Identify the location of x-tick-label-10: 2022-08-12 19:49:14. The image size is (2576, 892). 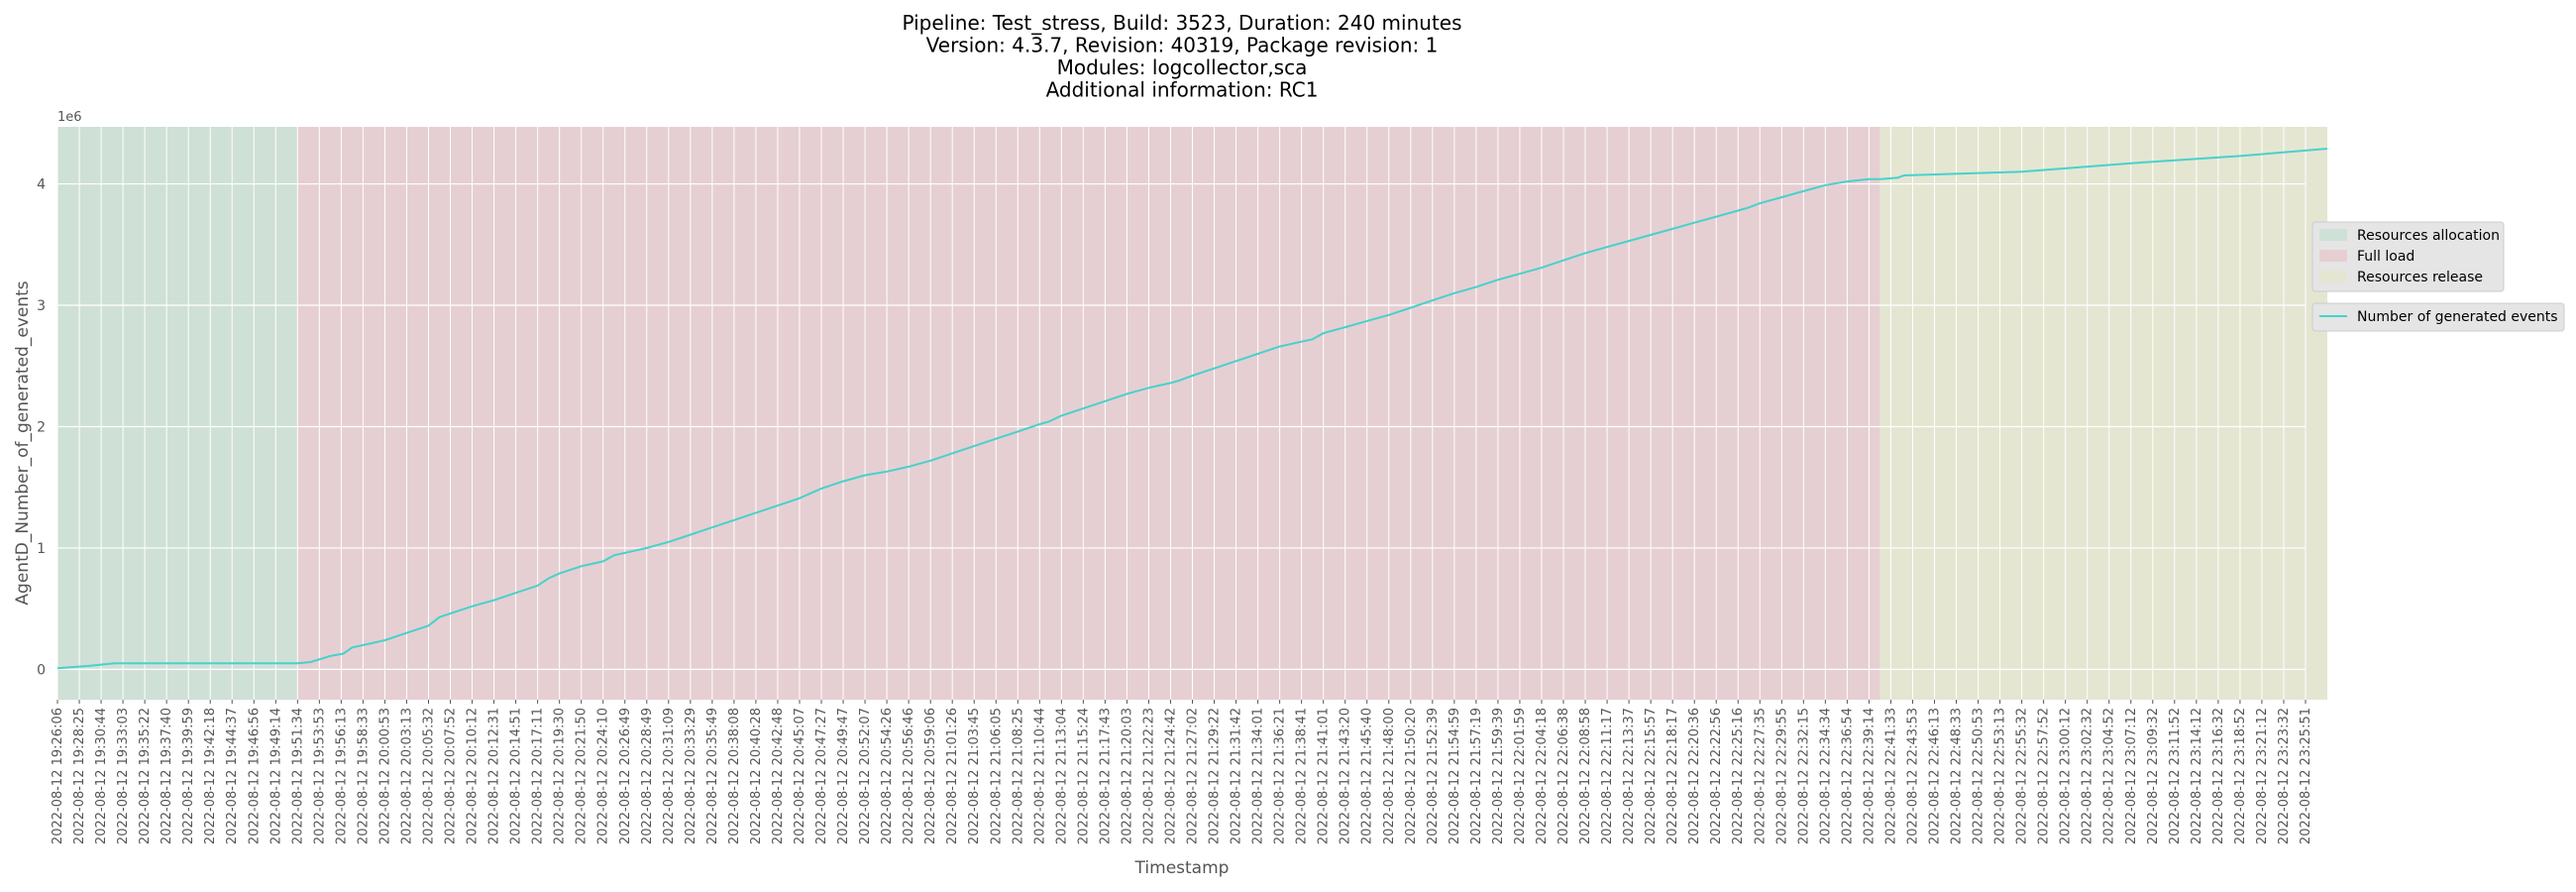
(275, 776).